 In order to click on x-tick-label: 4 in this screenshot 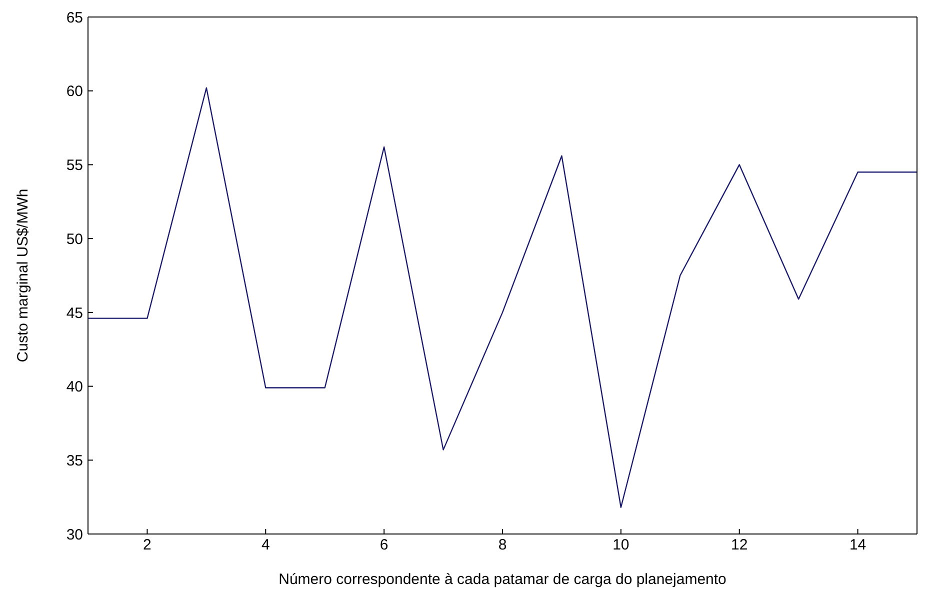, I will do `click(265, 545)`.